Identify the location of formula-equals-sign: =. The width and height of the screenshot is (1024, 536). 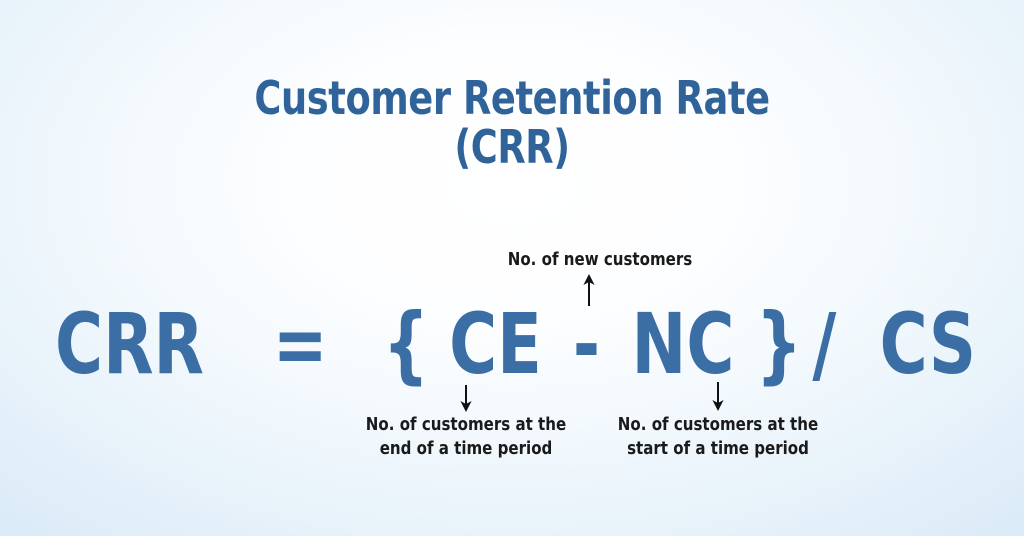
(301, 344).